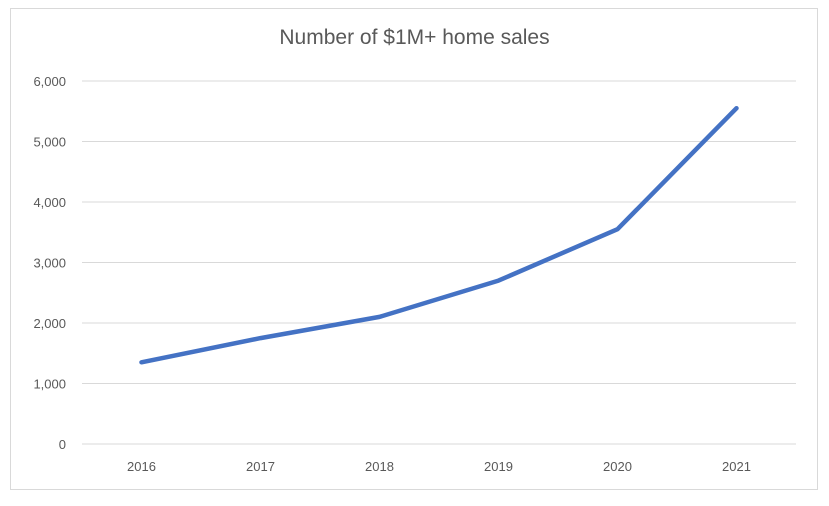  I want to click on y-tick-label: 4,000, so click(49, 202).